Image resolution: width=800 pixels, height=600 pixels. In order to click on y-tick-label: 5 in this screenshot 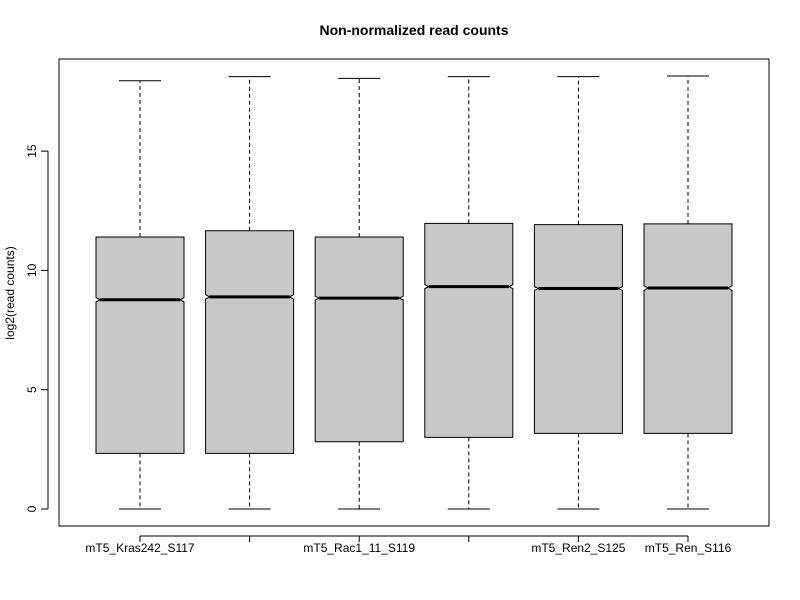, I will do `click(32, 389)`.